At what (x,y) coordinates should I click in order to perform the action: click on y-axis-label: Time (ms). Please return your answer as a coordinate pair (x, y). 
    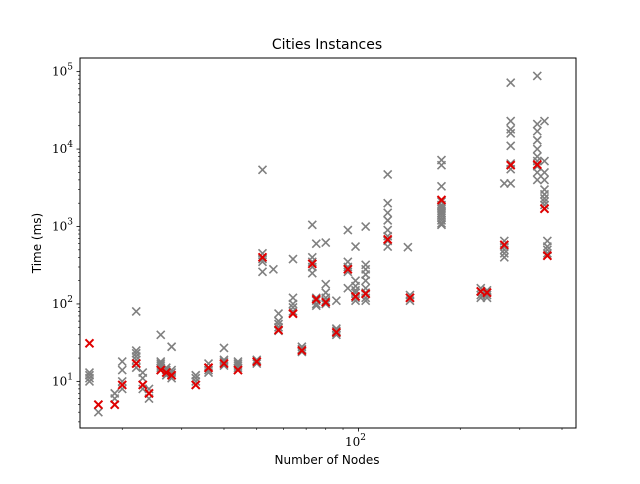
    Looking at the image, I should click on (37, 244).